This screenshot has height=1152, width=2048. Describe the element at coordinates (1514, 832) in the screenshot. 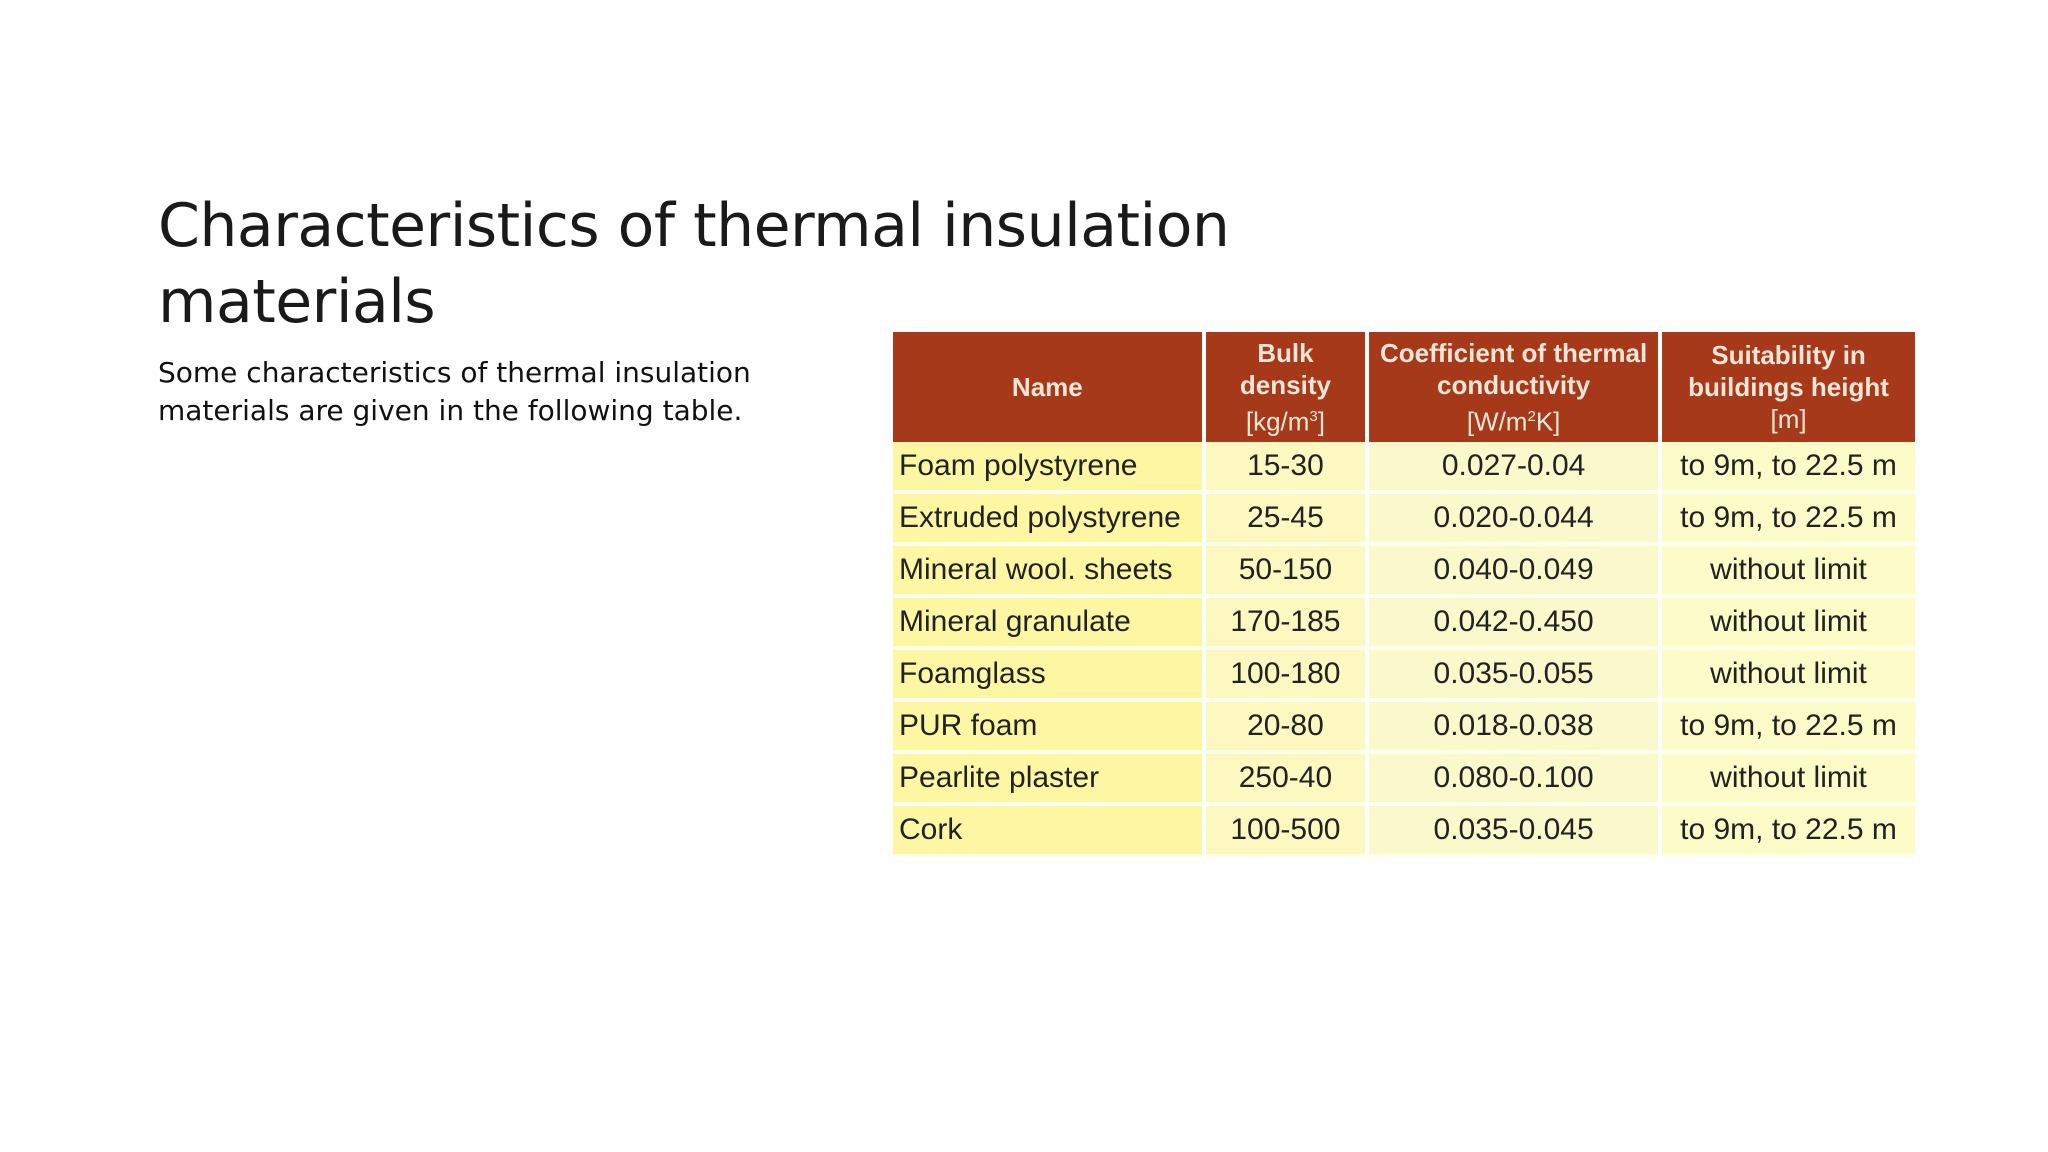

I see `cell-conductivity: 0.035-0.045` at that location.